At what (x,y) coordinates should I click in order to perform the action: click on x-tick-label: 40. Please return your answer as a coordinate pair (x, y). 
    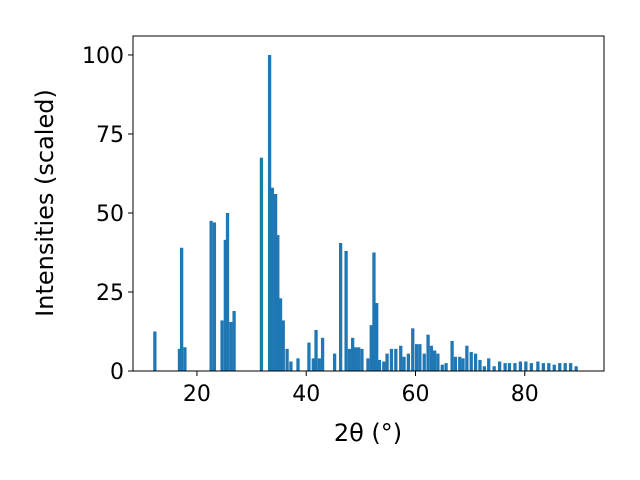
    Looking at the image, I should click on (306, 394).